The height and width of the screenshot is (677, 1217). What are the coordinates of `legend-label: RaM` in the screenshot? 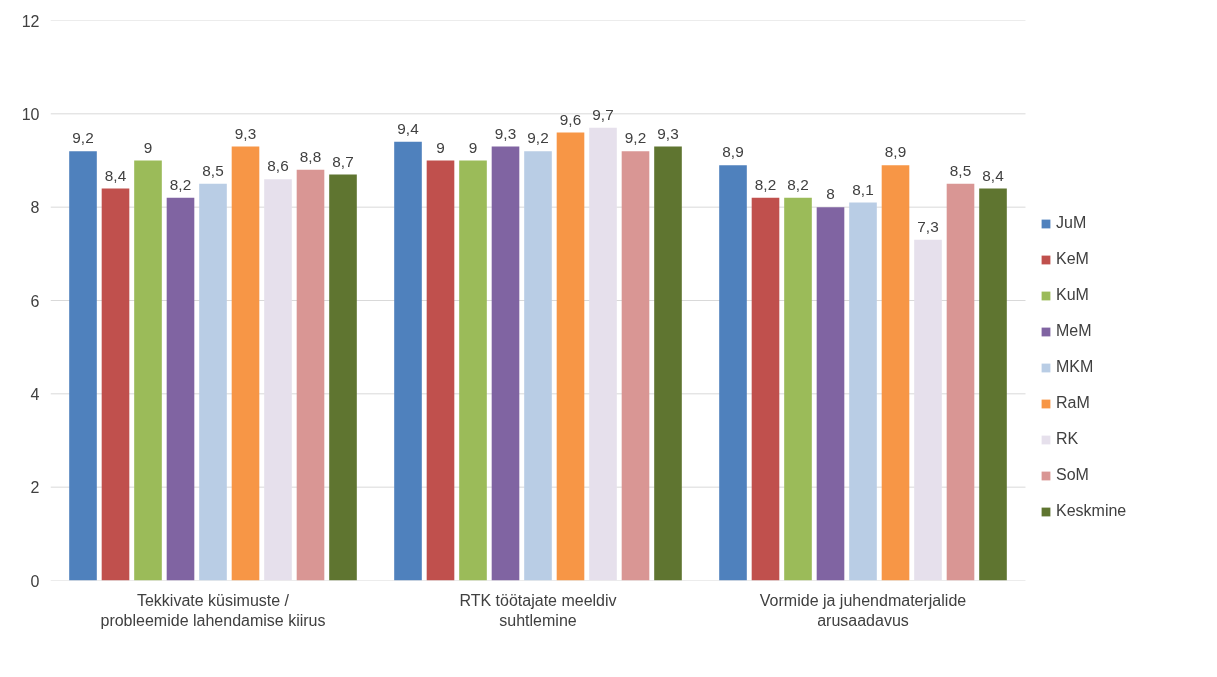 It's located at (1073, 403).